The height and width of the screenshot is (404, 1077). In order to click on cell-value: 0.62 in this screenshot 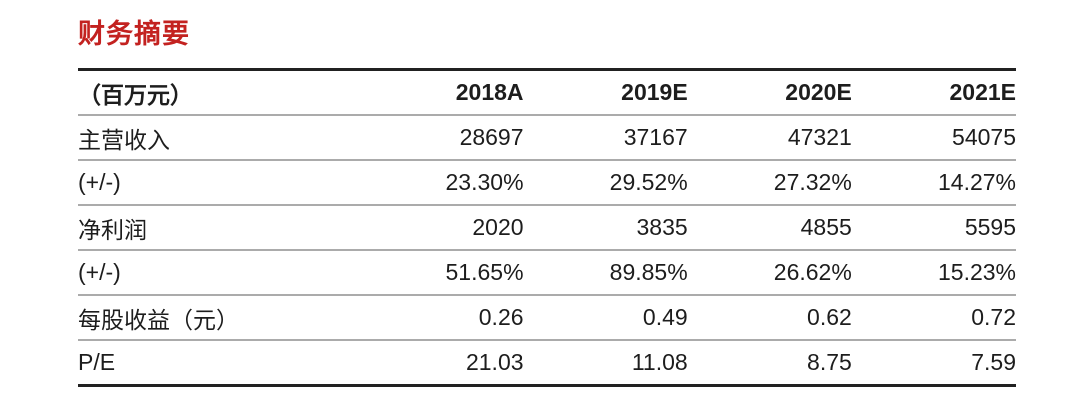, I will do `click(769, 318)`.